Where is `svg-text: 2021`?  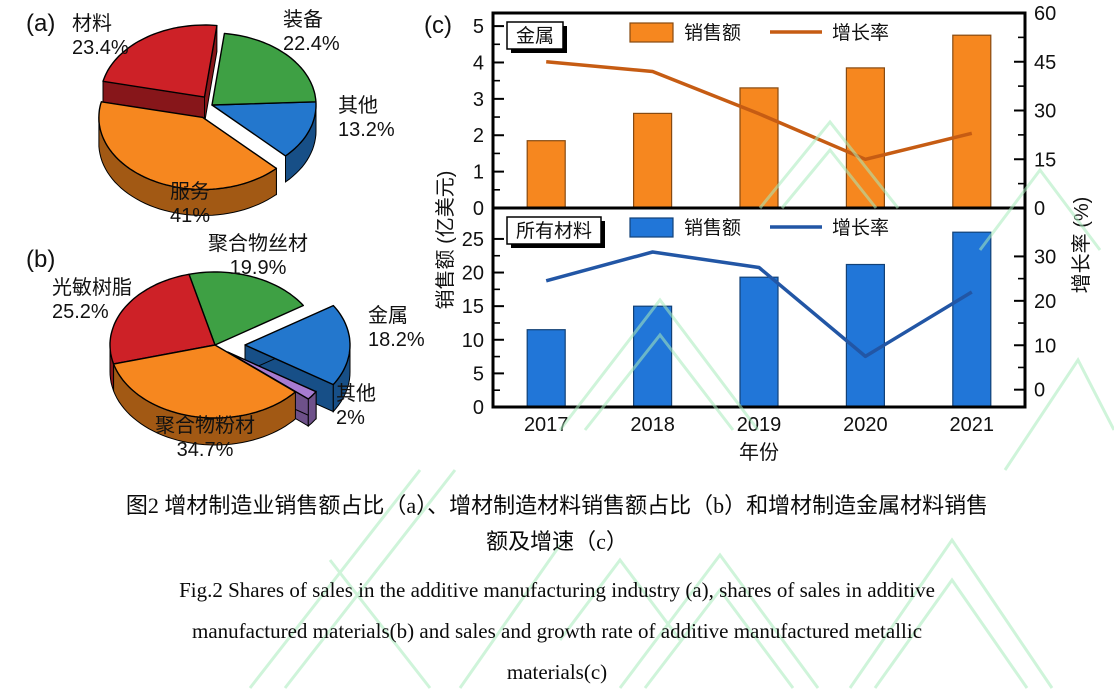
svg-text: 2021 is located at coordinates (972, 425).